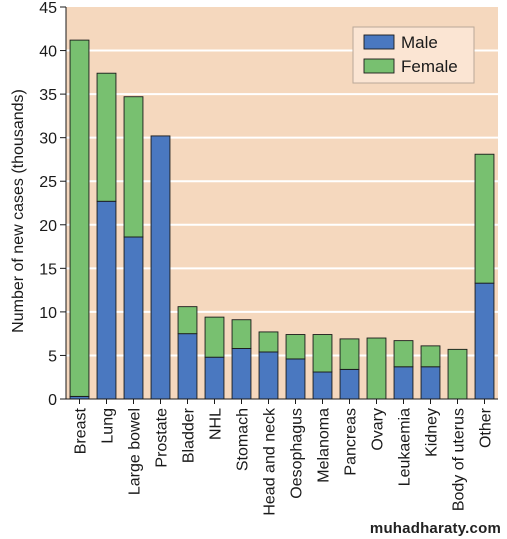 The image size is (507, 539). I want to click on bar-male-nhl, so click(214, 378).